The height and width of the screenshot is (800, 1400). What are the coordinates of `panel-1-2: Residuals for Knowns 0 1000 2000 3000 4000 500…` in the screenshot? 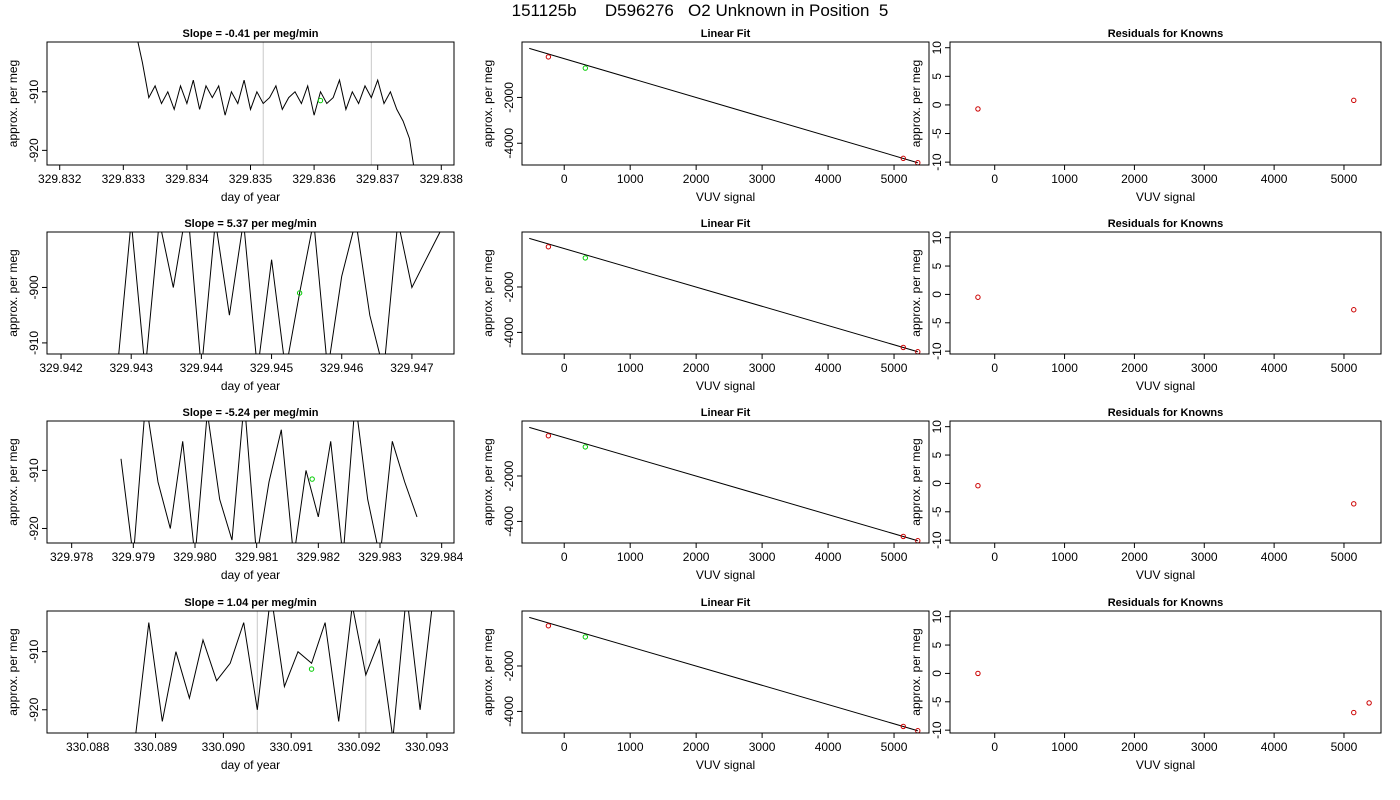 It's located at (1145, 305).